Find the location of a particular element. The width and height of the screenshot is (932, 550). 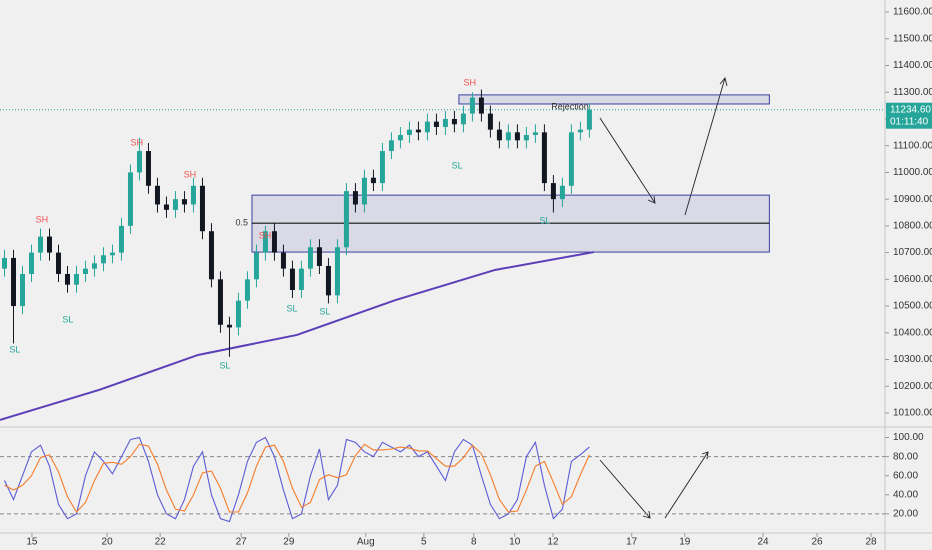

y-tick-label: 10600.00 is located at coordinates (912, 279).